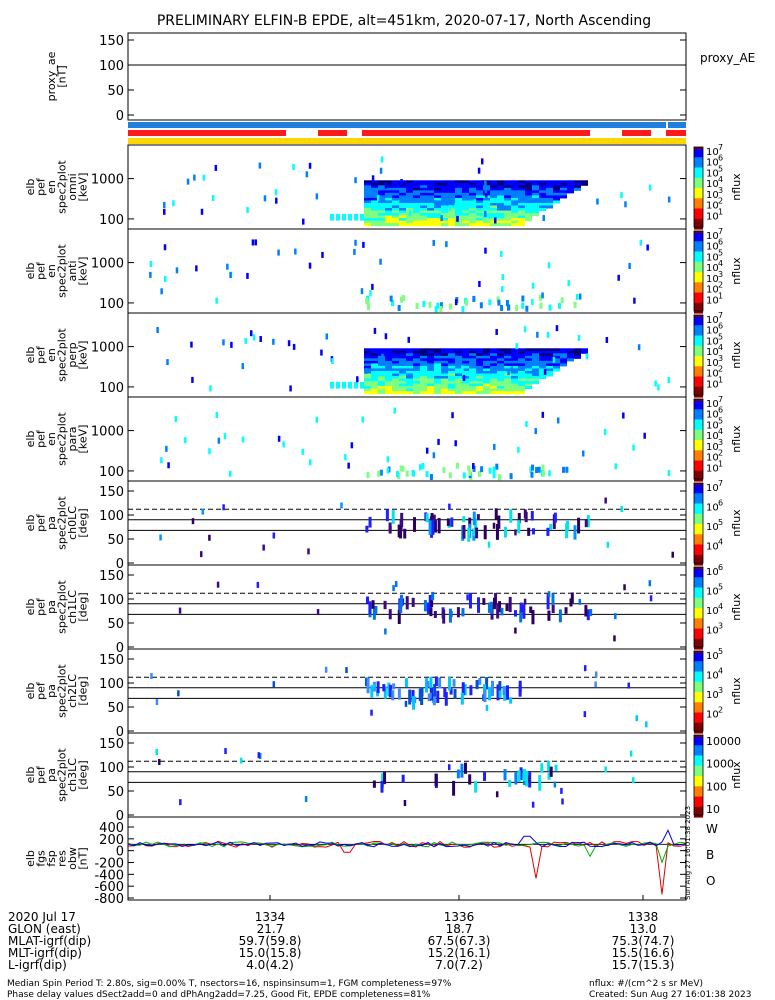 This screenshot has height=1000, width=775. I want to click on panel-ylabel: elb, so click(30, 775).